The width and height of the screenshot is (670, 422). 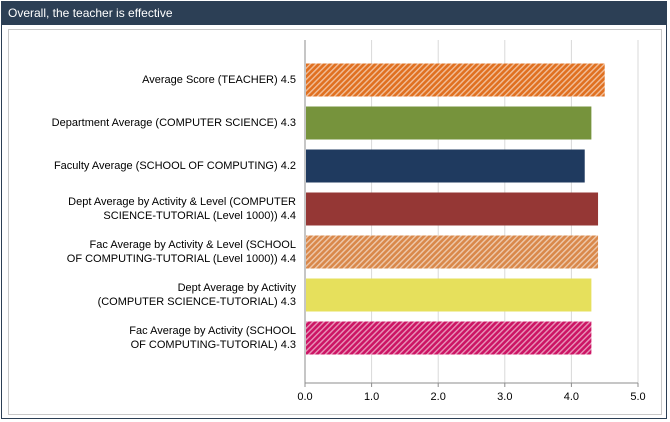 What do you see at coordinates (438, 397) in the screenshot?
I see `x-tick-label: 2.0` at bounding box center [438, 397].